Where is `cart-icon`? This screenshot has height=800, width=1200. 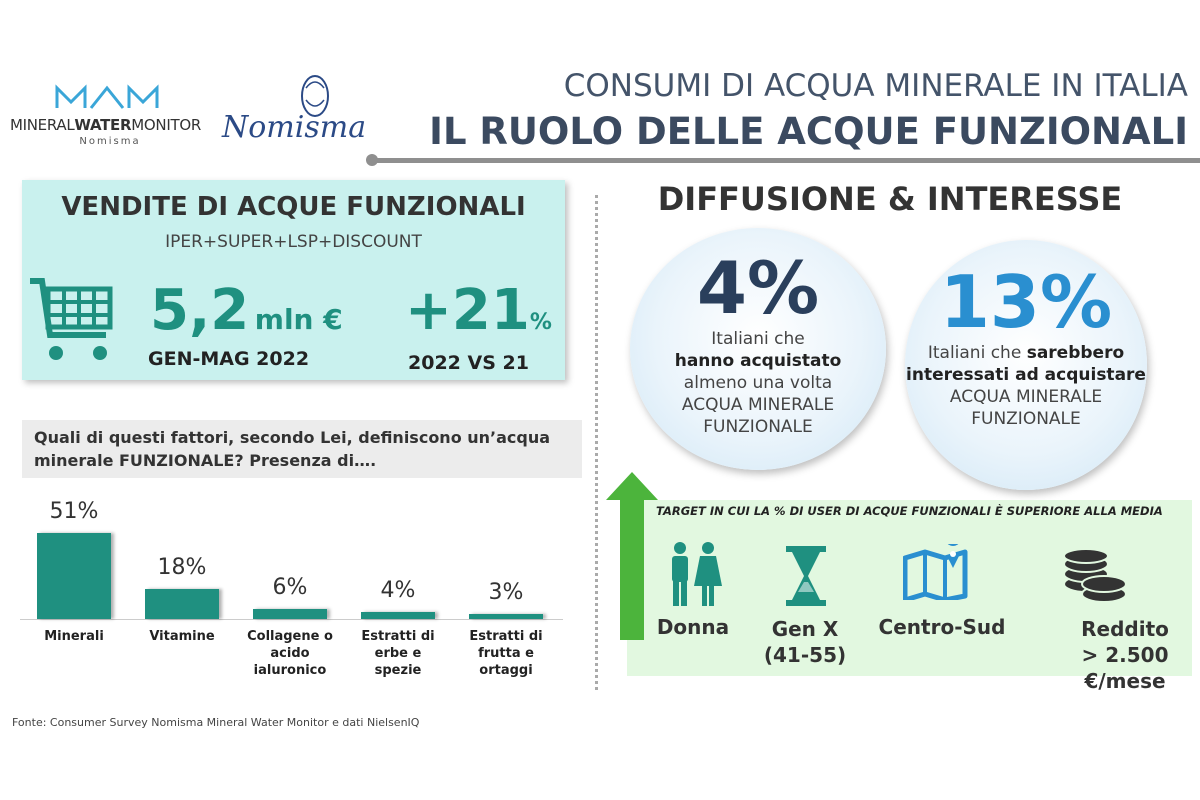
cart-icon is located at coordinates (71, 319).